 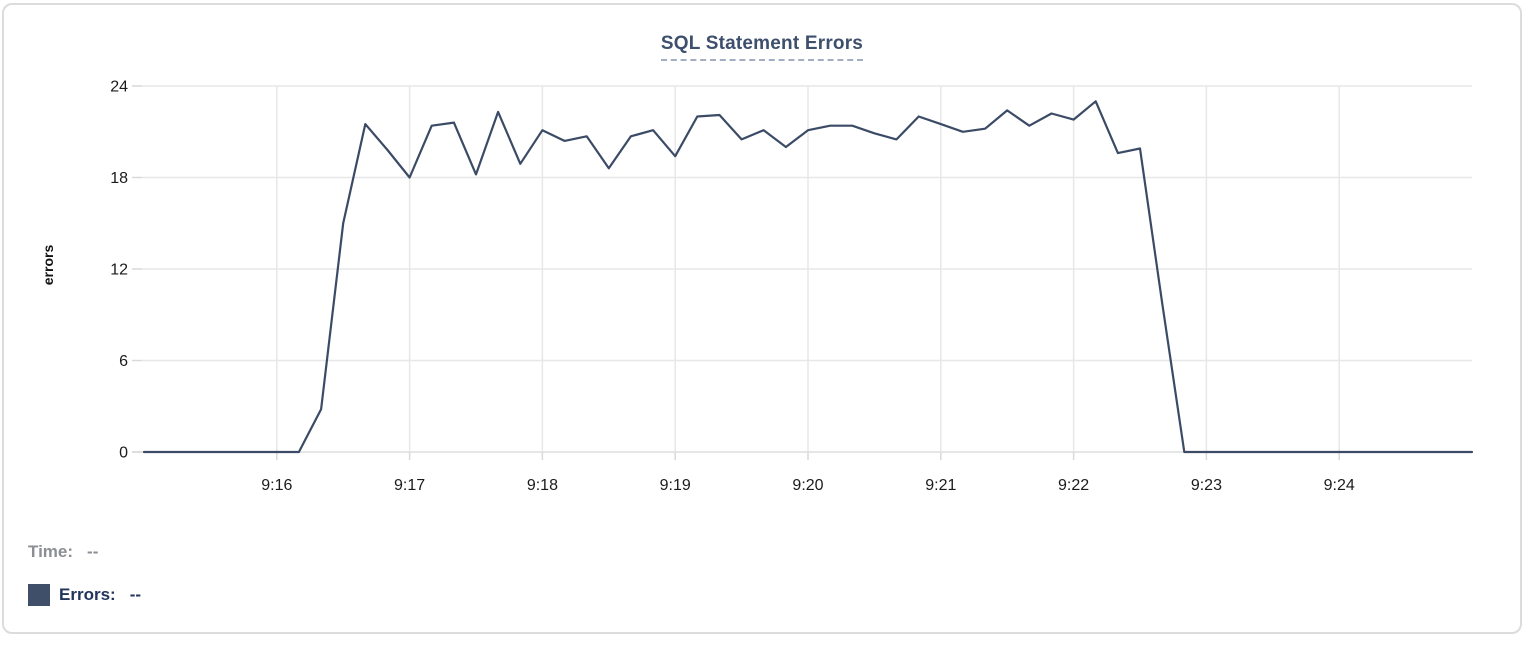 What do you see at coordinates (1073, 485) in the screenshot?
I see `x-tick-label: 9:22` at bounding box center [1073, 485].